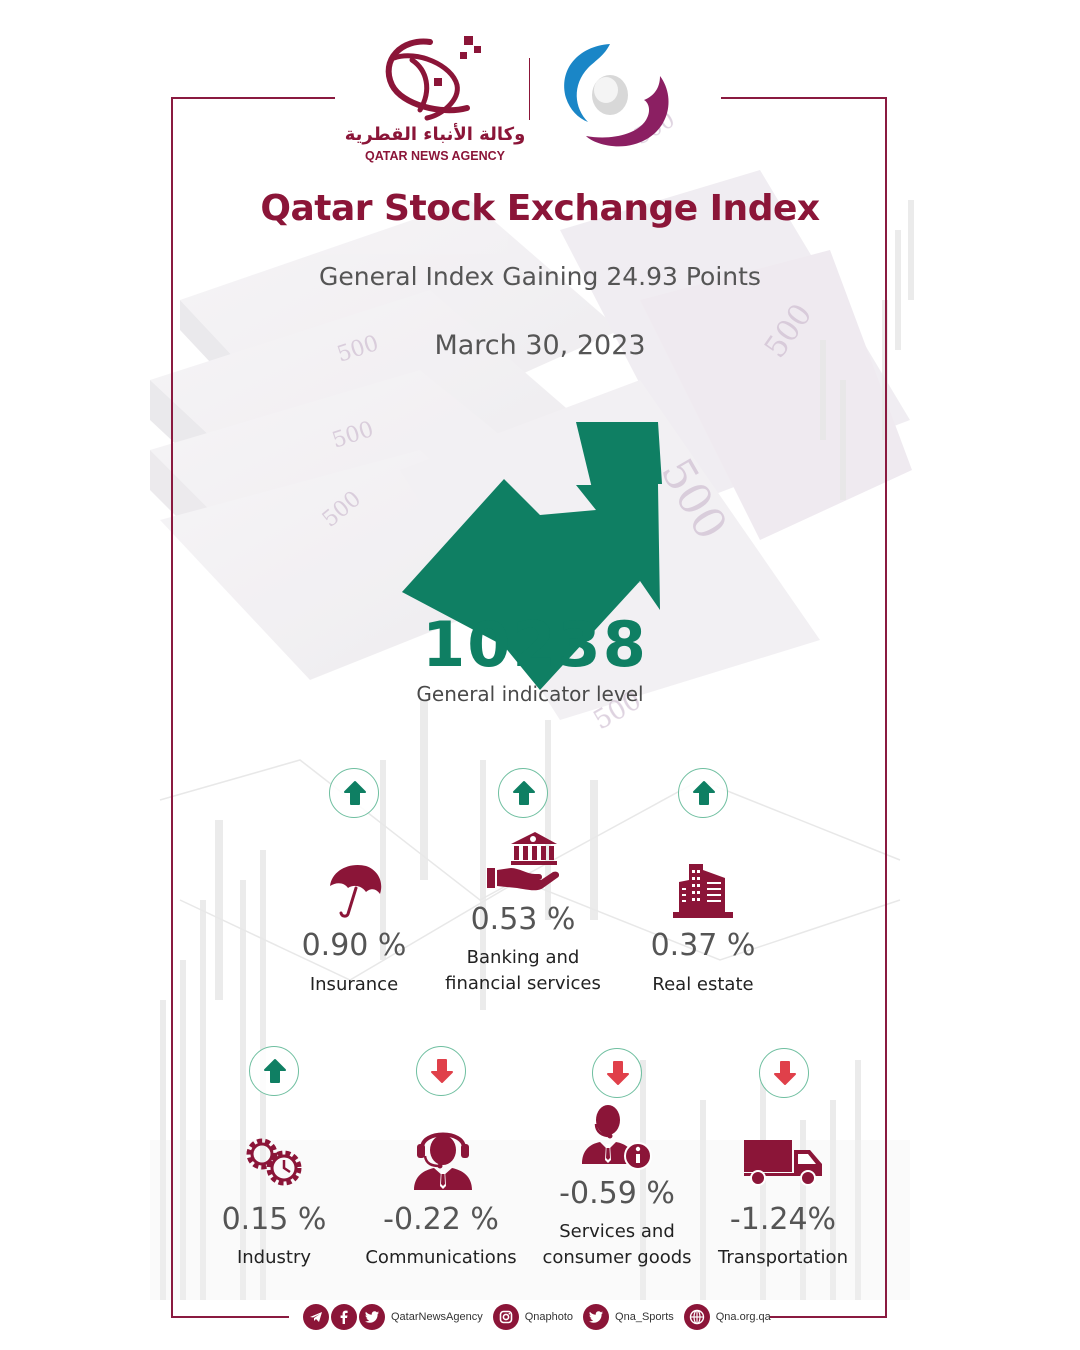 The width and height of the screenshot is (1080, 1350). Describe the element at coordinates (696, 1317) in the screenshot. I see `globe-icon` at that location.